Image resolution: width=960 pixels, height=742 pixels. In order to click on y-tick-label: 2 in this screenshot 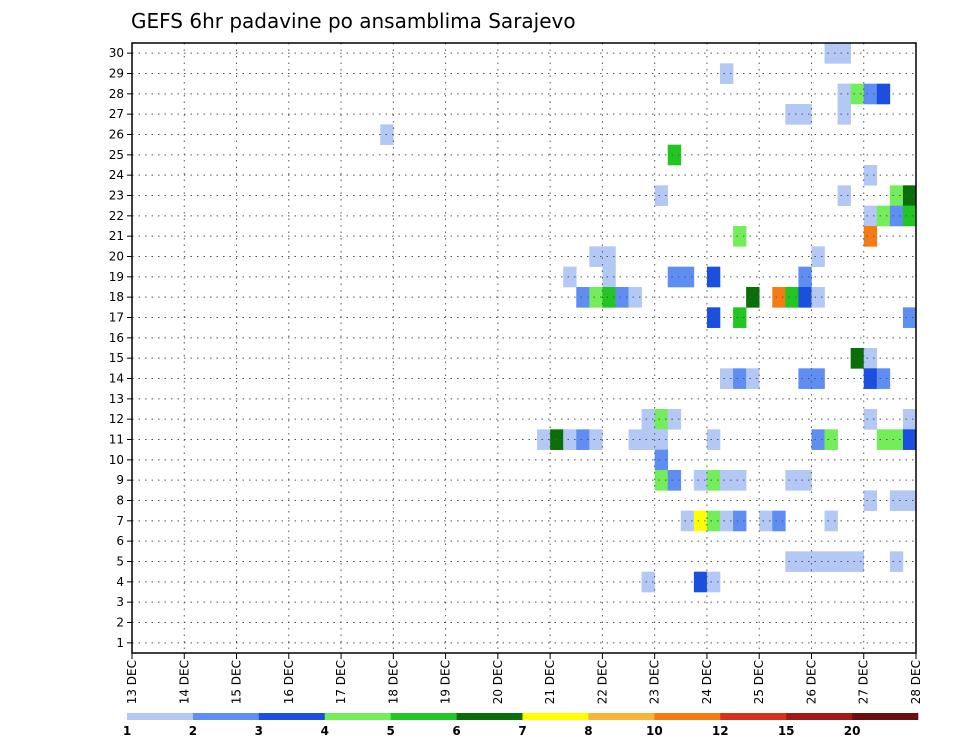, I will do `click(120, 623)`.